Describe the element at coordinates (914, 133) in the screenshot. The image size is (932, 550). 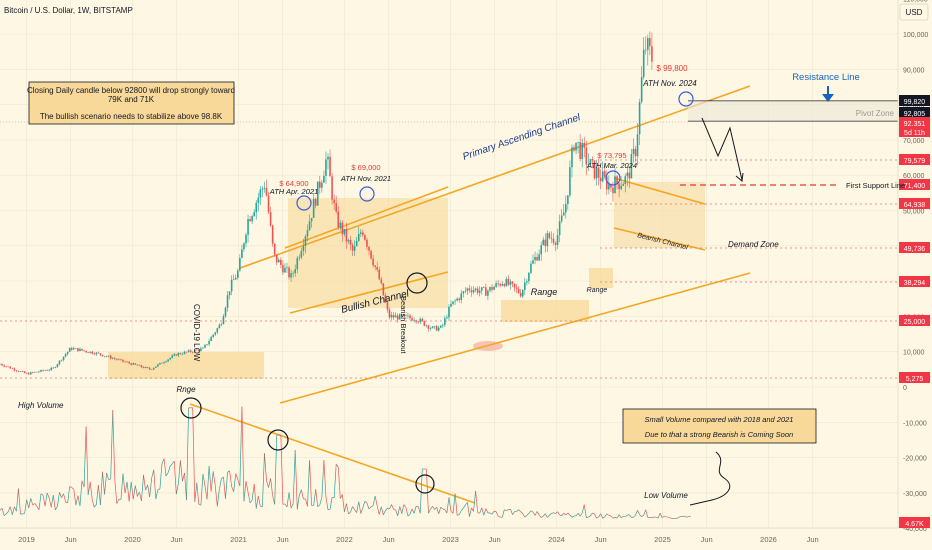
I see `price-badge-label: 5d 11h` at that location.